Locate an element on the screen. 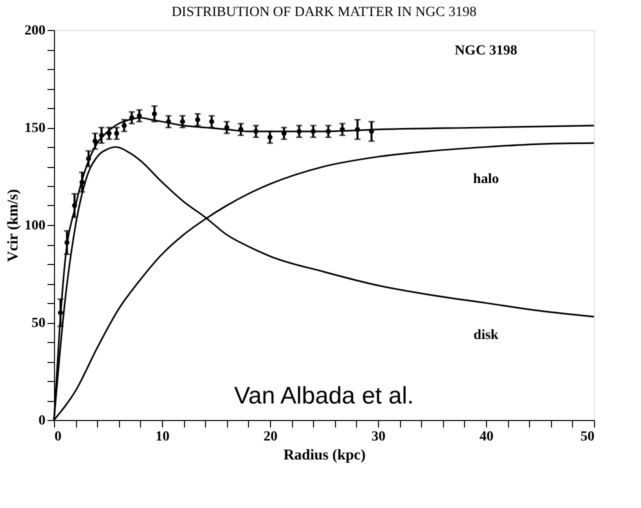 Image resolution: width=641 pixels, height=508 pixels. y-axis-title: Vcir (km/s) is located at coordinates (14, 225).